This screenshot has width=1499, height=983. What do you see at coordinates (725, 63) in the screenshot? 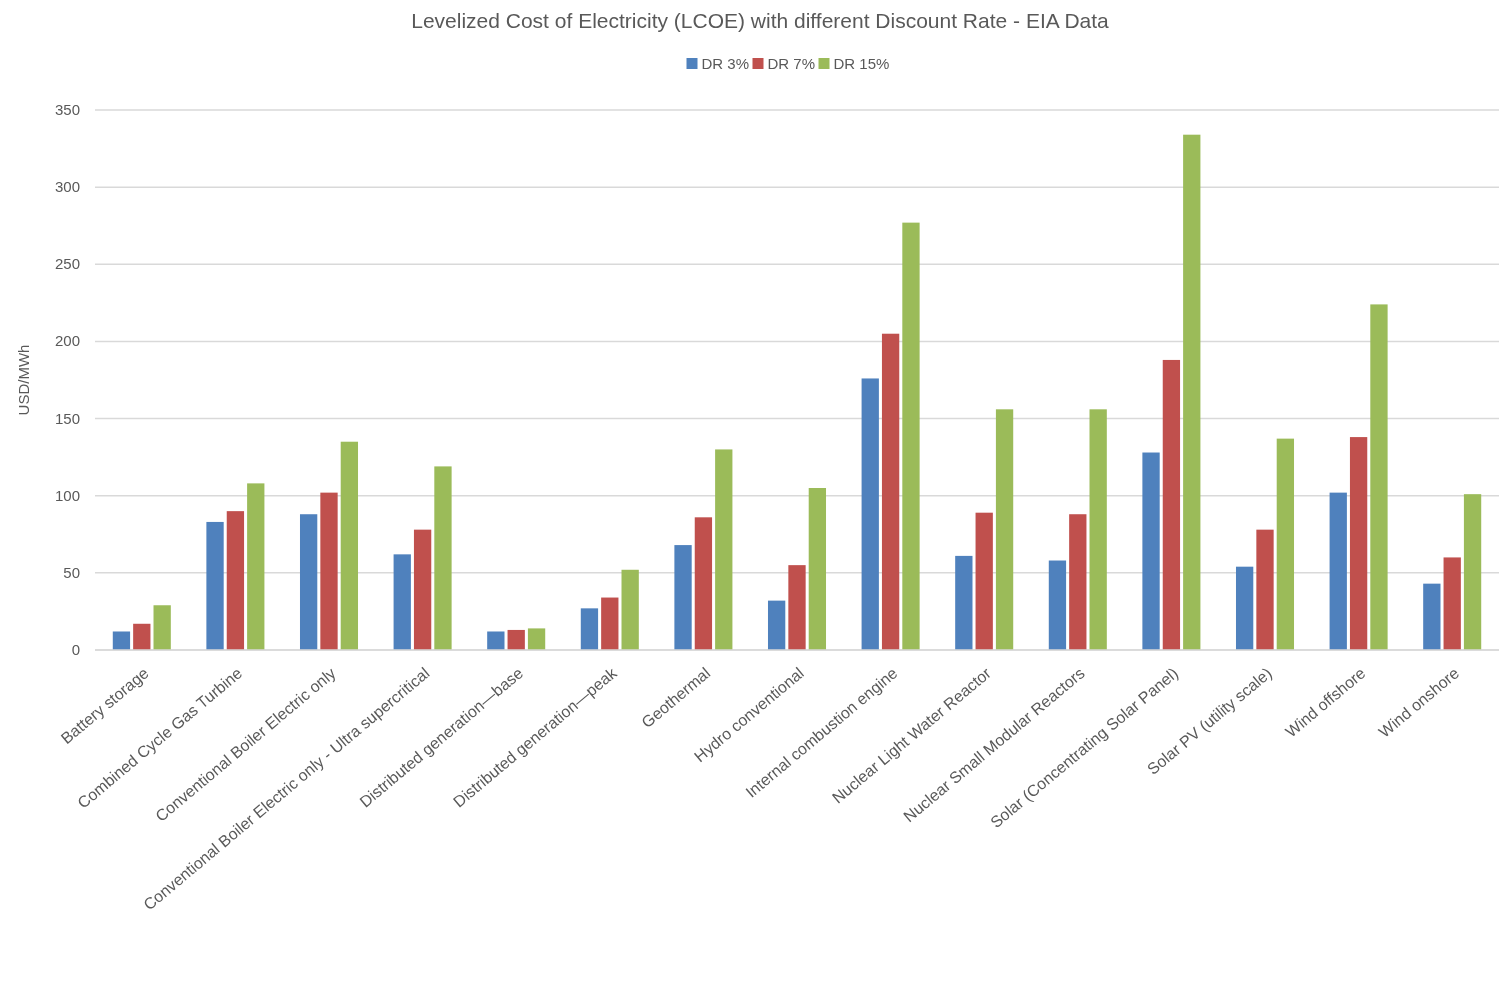
I see `legend-label: DR 3%` at bounding box center [725, 63].